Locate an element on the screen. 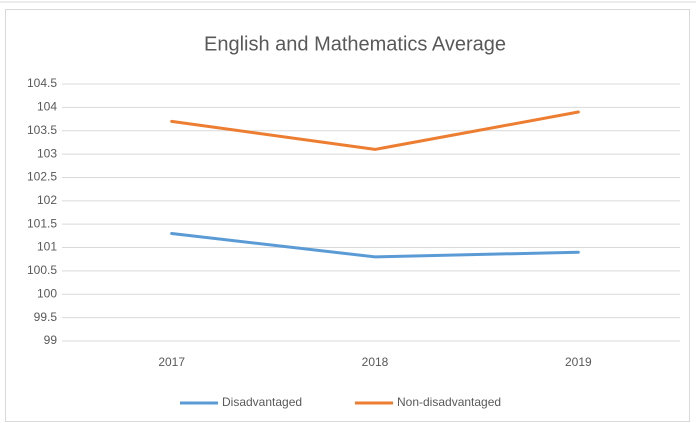  x-tick-label: 2019 is located at coordinates (578, 362).